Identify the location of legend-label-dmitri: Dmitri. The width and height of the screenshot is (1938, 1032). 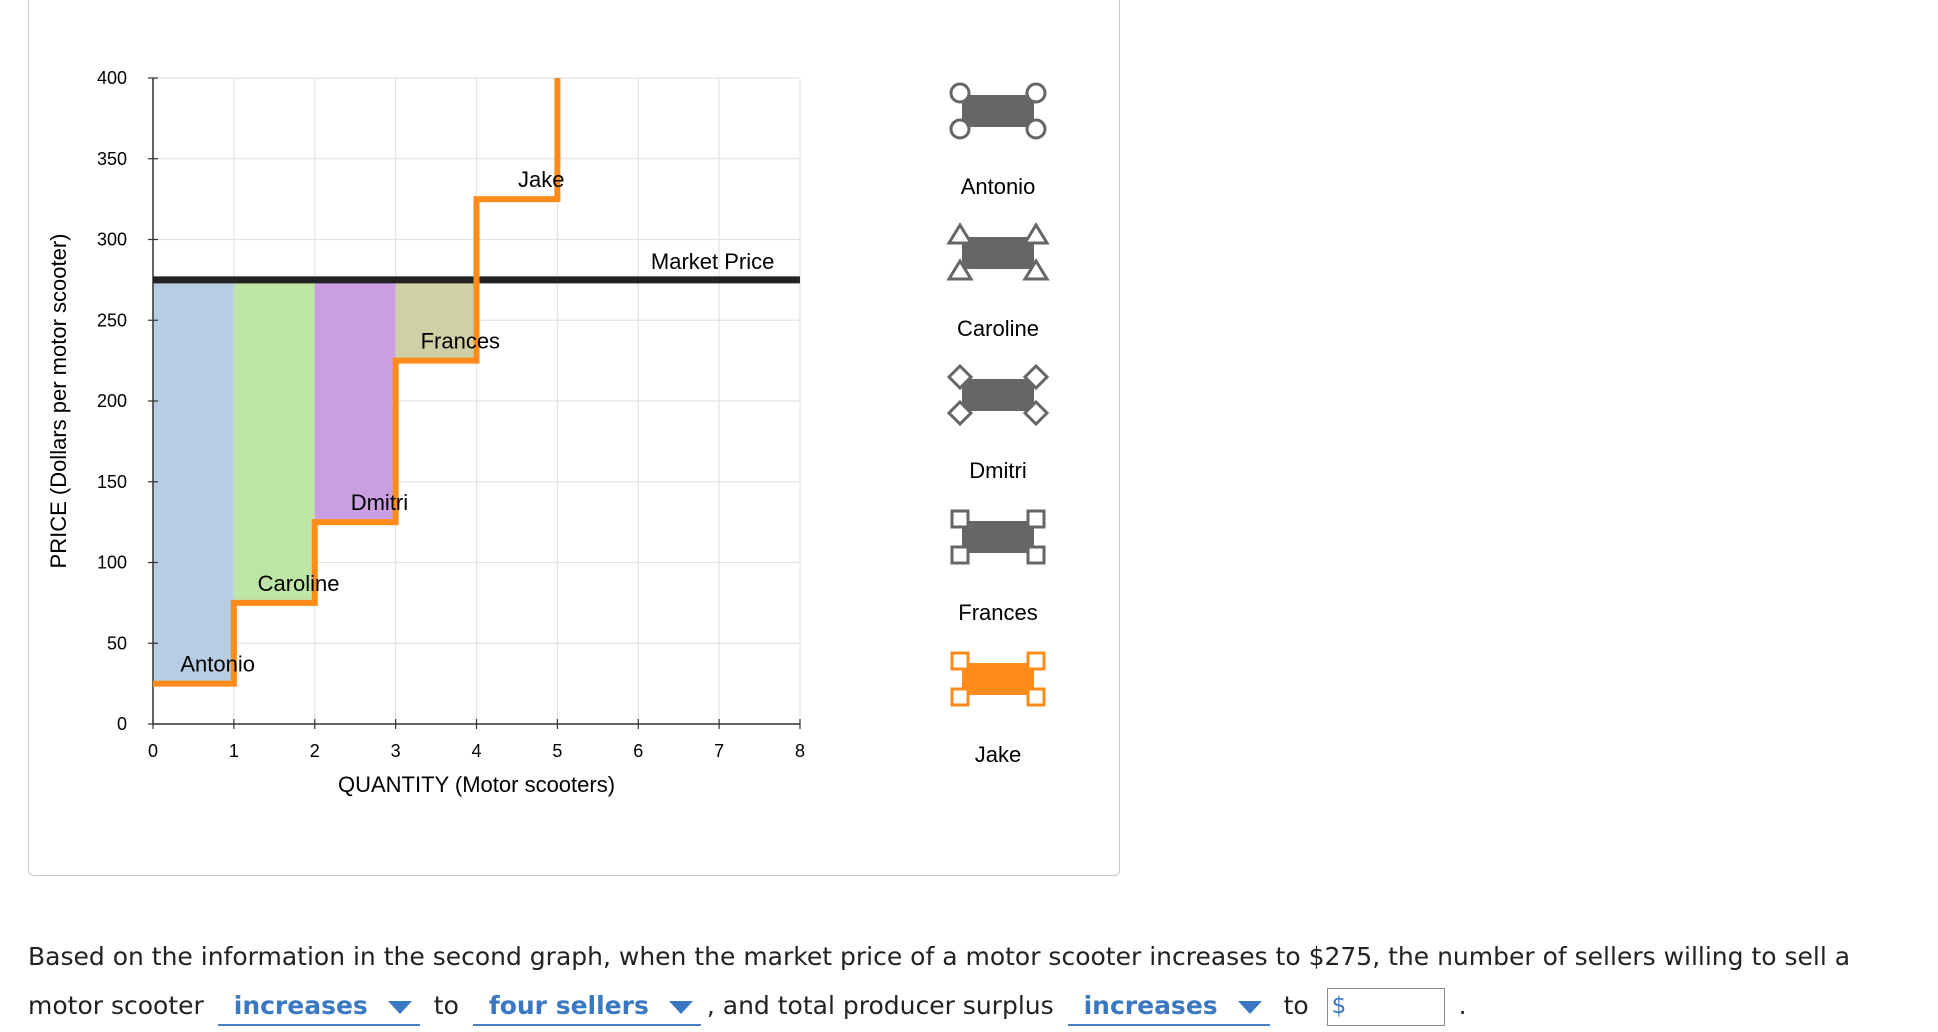
(997, 470).